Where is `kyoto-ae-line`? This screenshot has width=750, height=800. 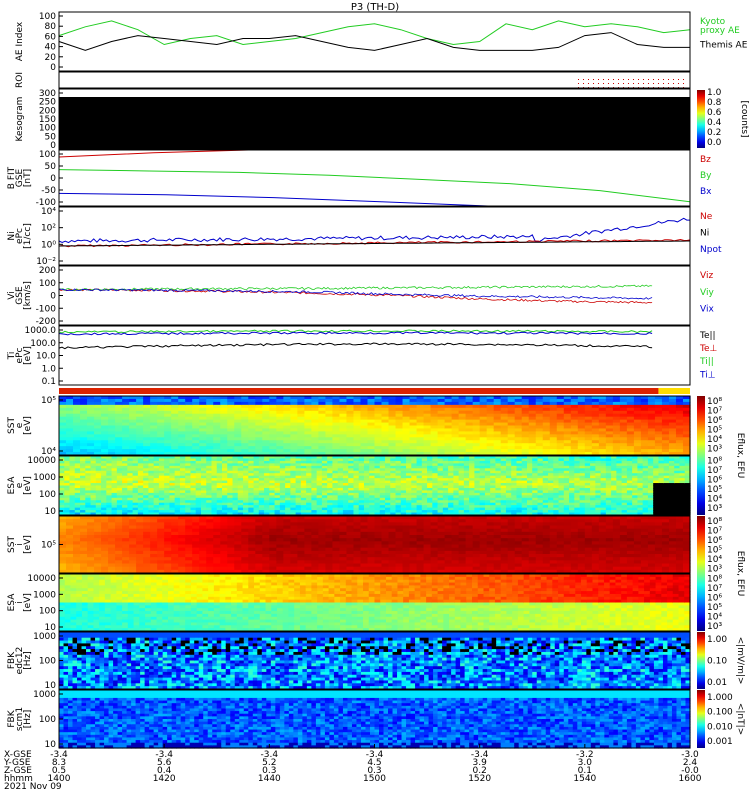
kyoto-ae-line is located at coordinates (374, 33).